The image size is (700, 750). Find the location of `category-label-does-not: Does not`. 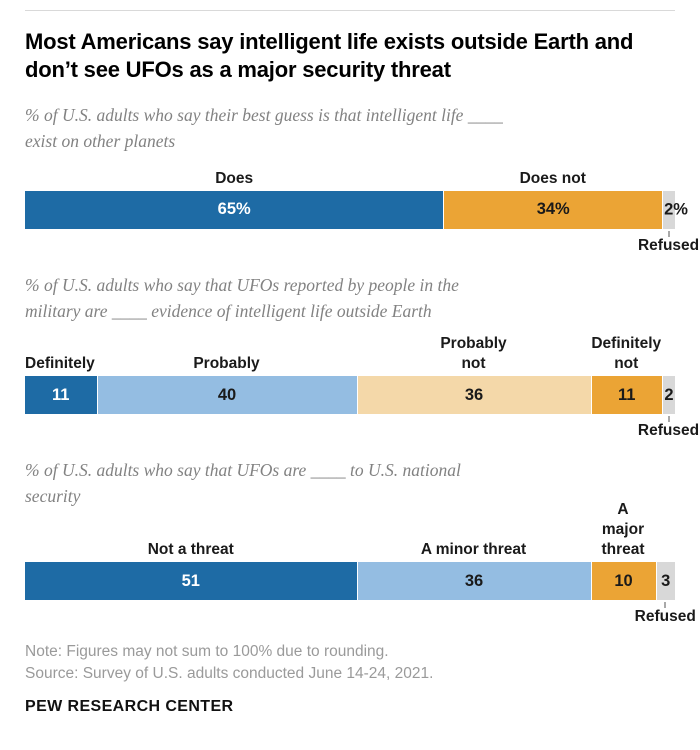

category-label-does-not: Does not is located at coordinates (552, 178).